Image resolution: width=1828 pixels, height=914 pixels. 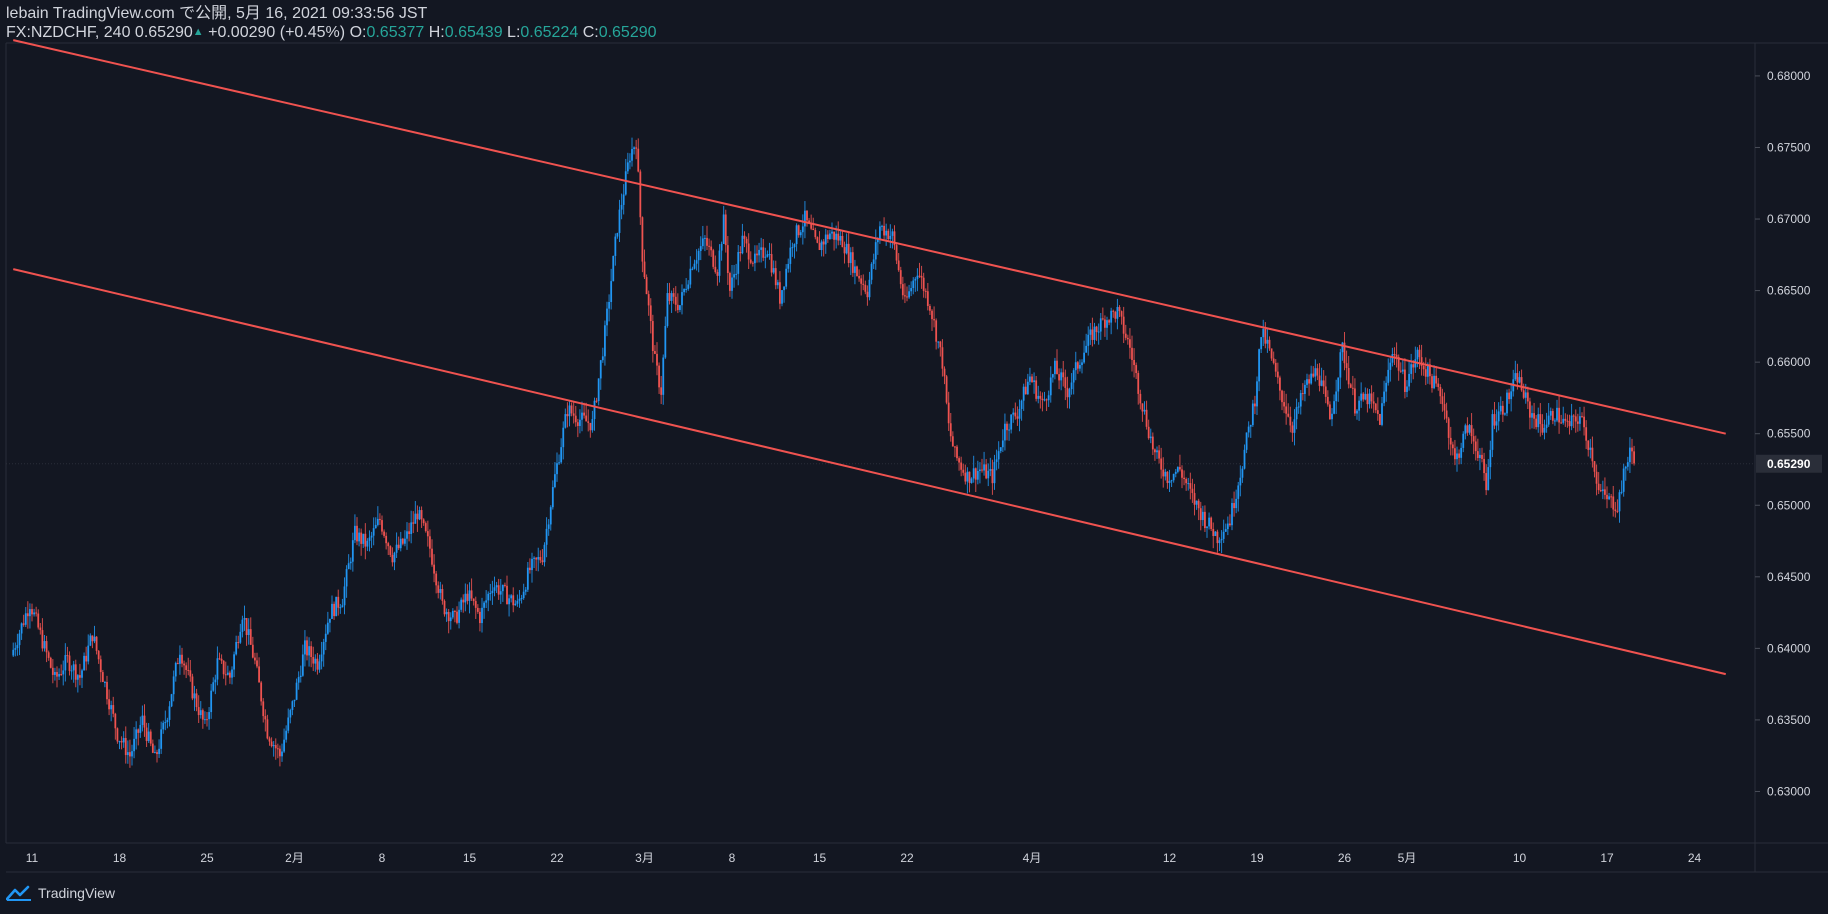 What do you see at coordinates (68, 32) in the screenshot?
I see `symbol-label: FX:NZDCHF, 240` at bounding box center [68, 32].